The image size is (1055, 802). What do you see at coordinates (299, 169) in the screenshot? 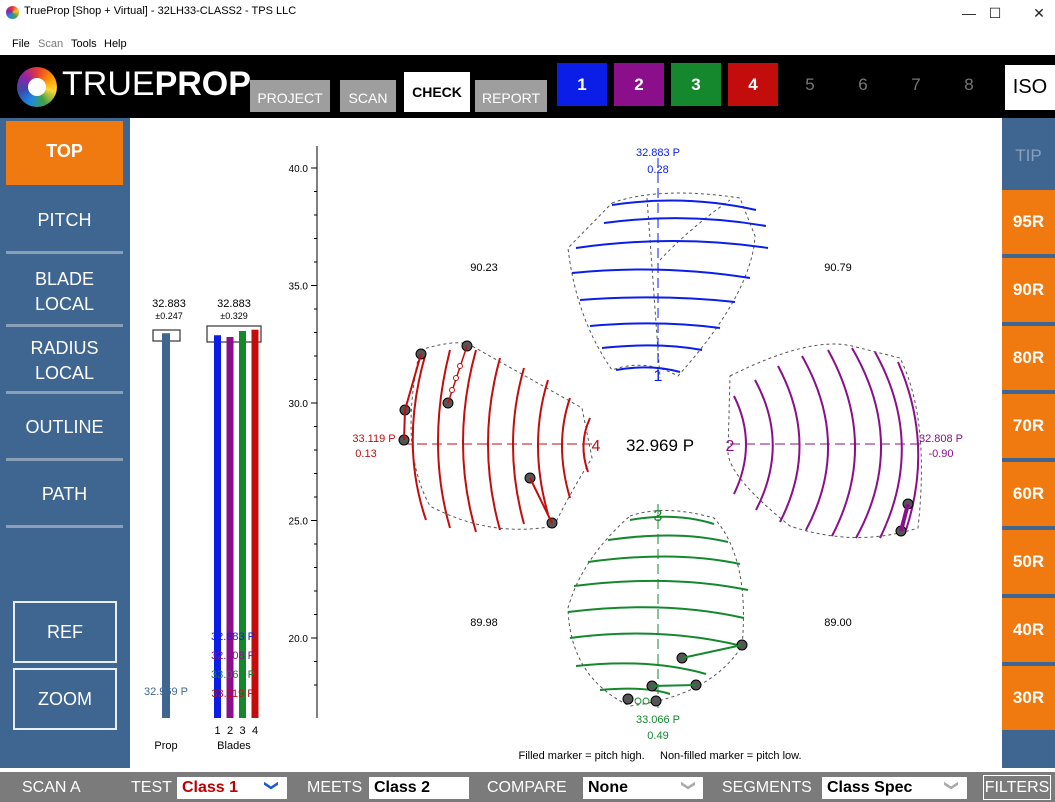
I see `y-tick-label: 40.0` at bounding box center [299, 169].